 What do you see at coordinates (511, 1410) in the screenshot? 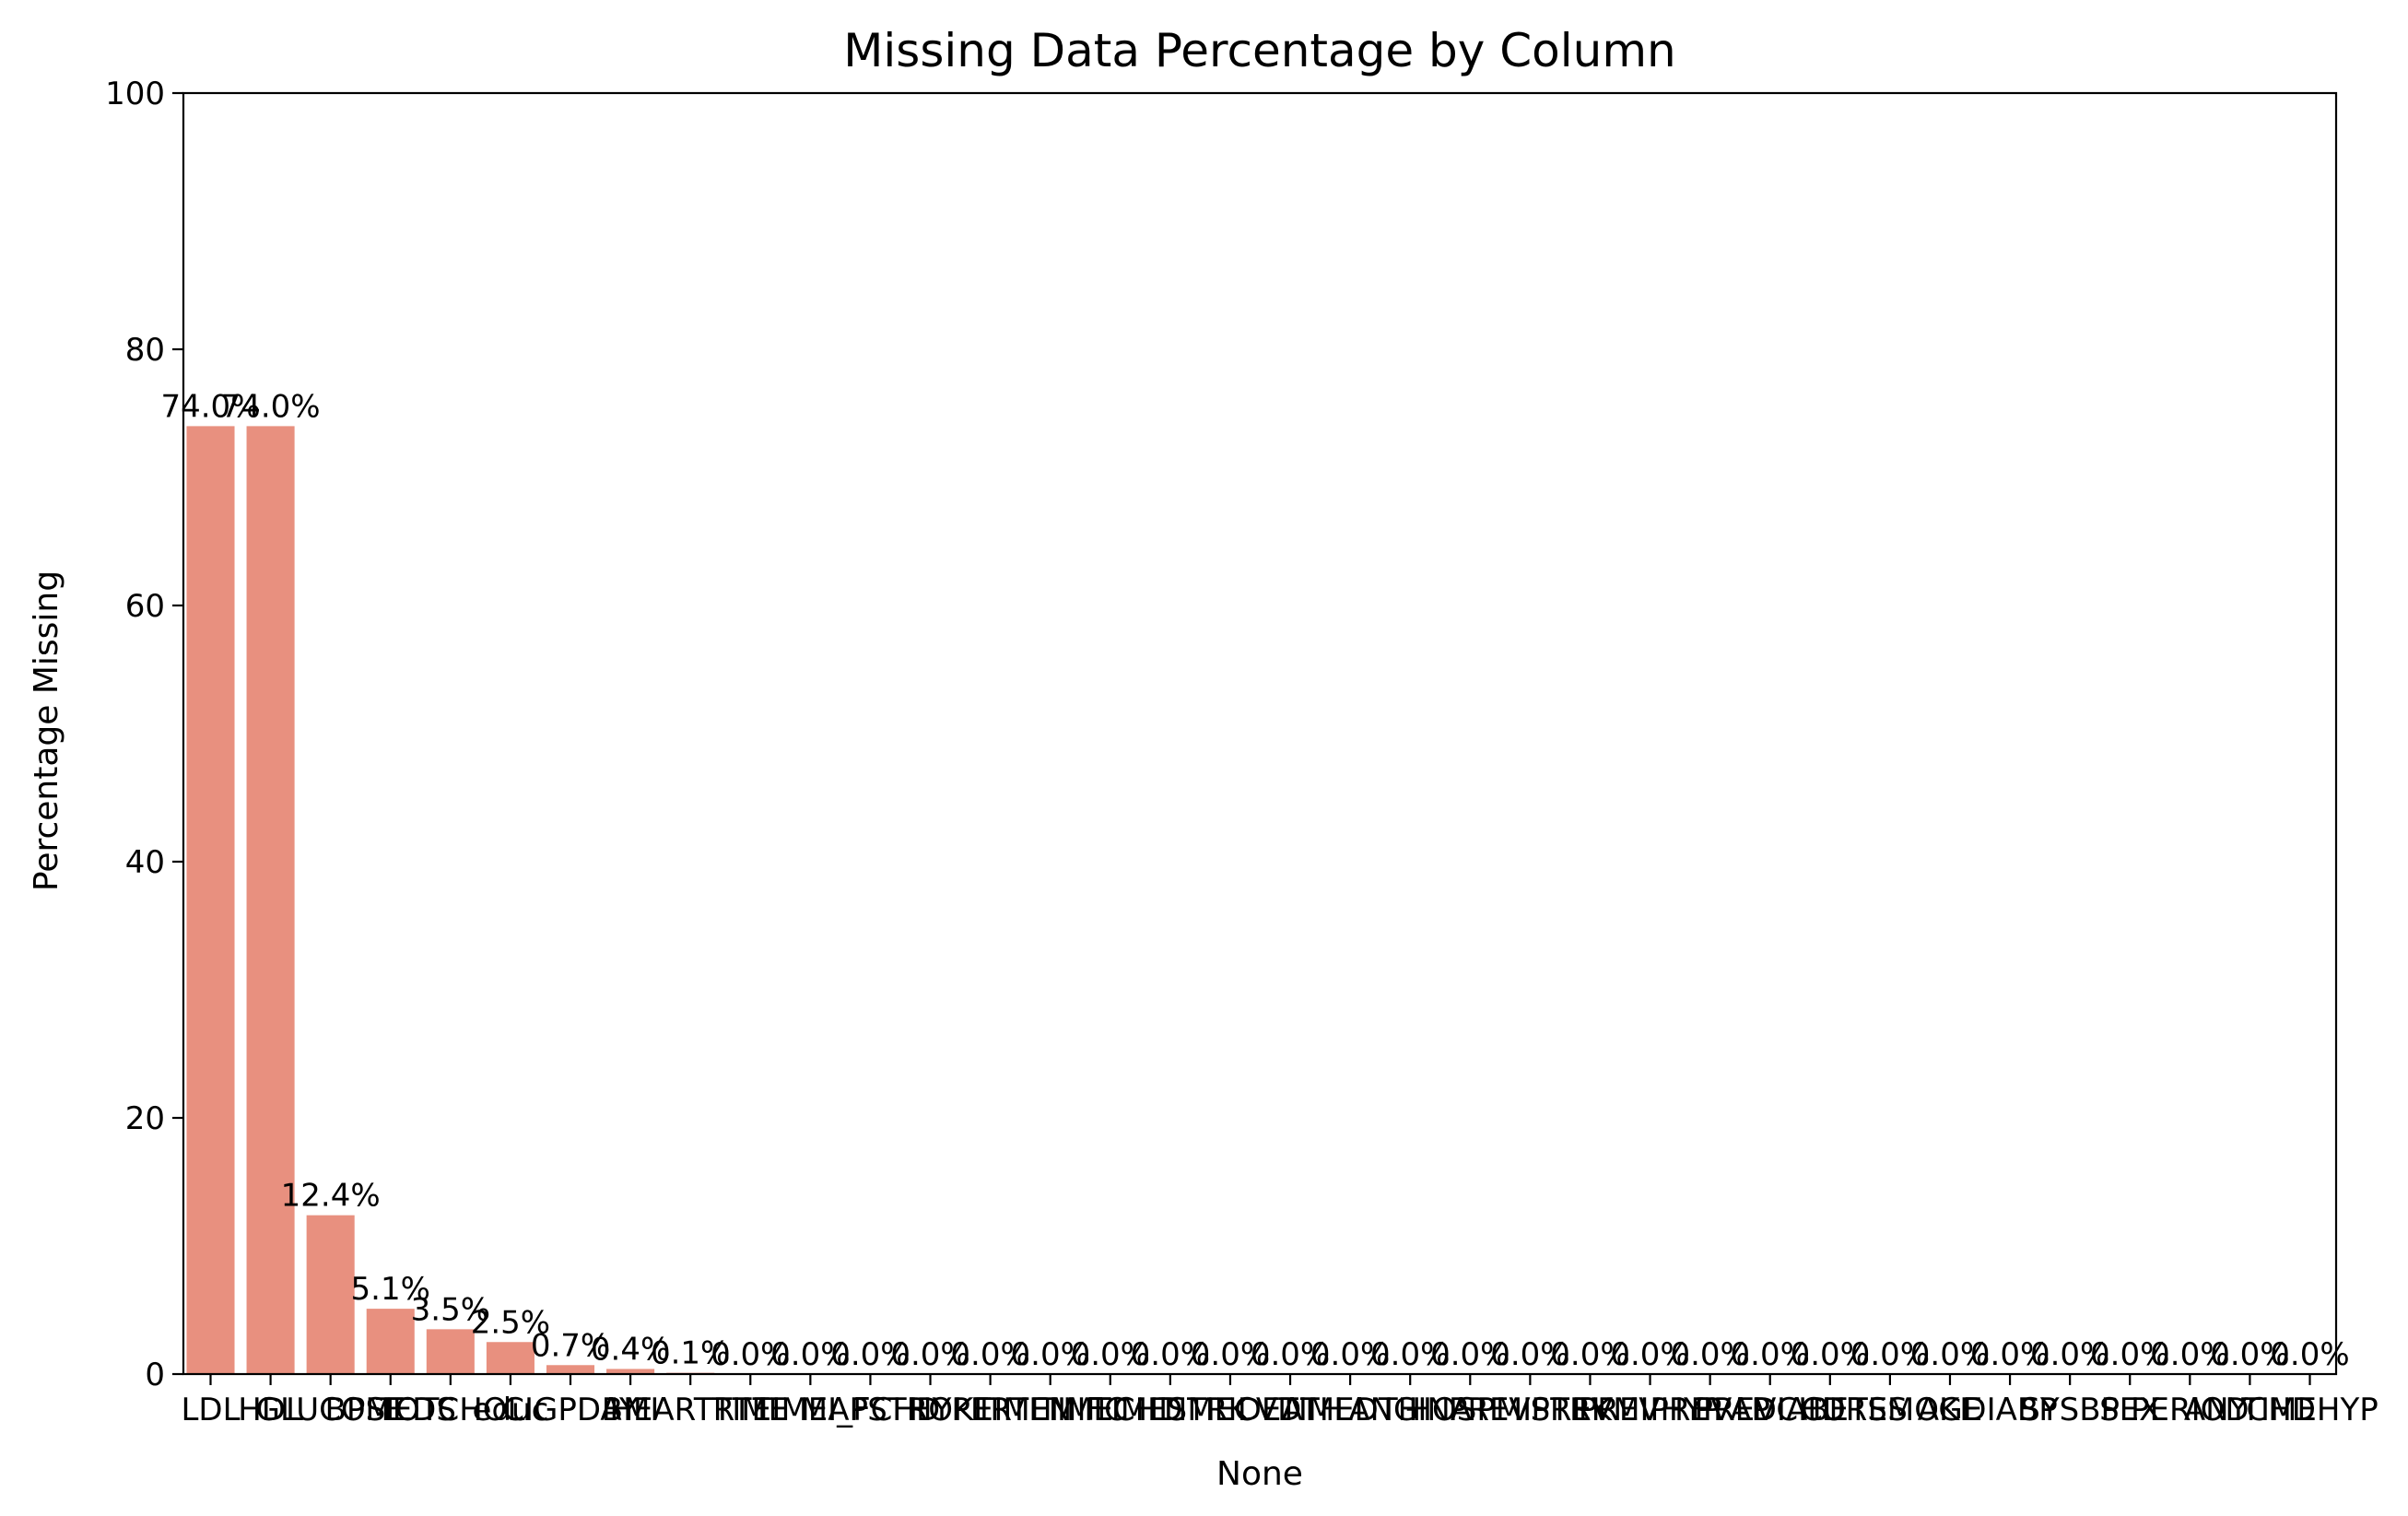
I see `x-tick-label-5: educ` at bounding box center [511, 1410].